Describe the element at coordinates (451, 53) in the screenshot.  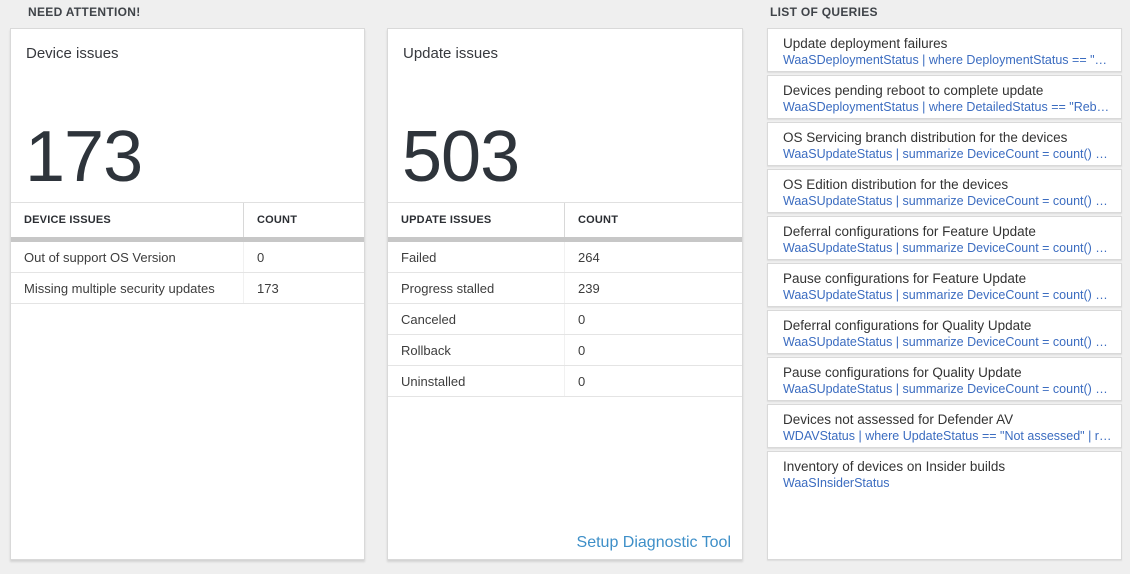
I see `update-issues-title: Update issues` at that location.